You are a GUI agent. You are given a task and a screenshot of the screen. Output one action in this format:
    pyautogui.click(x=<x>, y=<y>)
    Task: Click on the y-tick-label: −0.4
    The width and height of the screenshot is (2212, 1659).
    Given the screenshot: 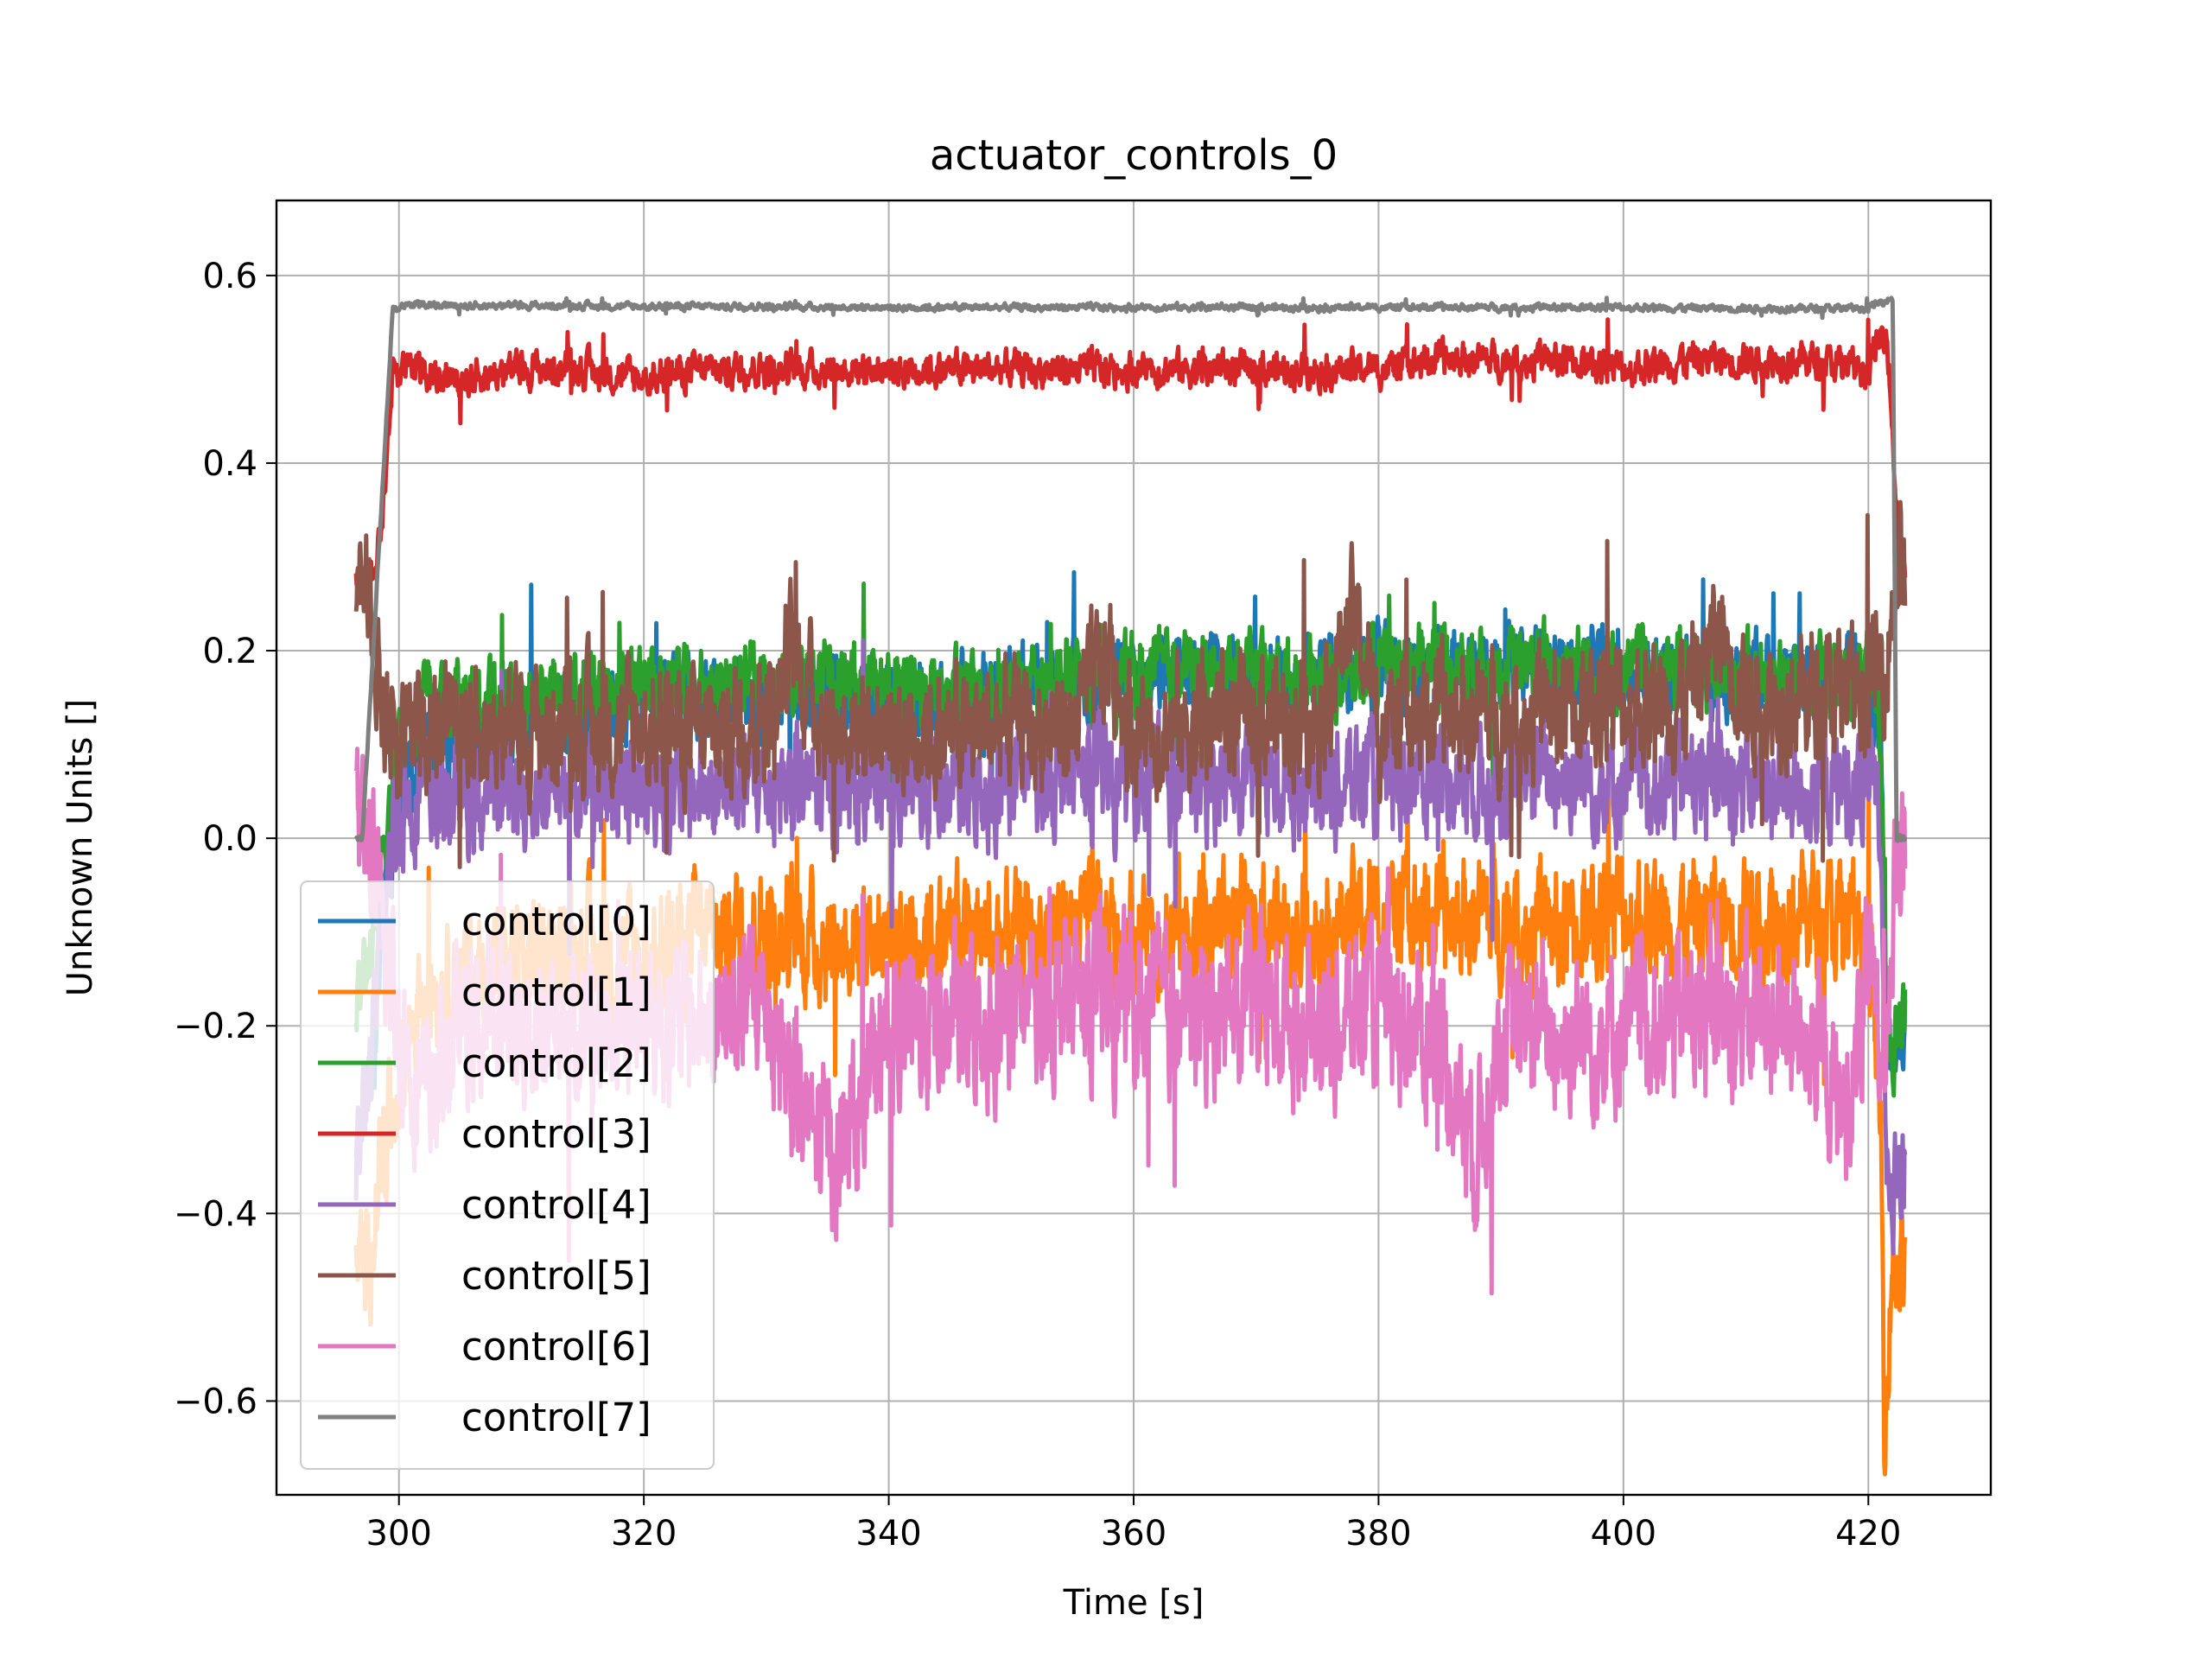 What is the action you would take?
    pyautogui.click(x=215, y=1214)
    